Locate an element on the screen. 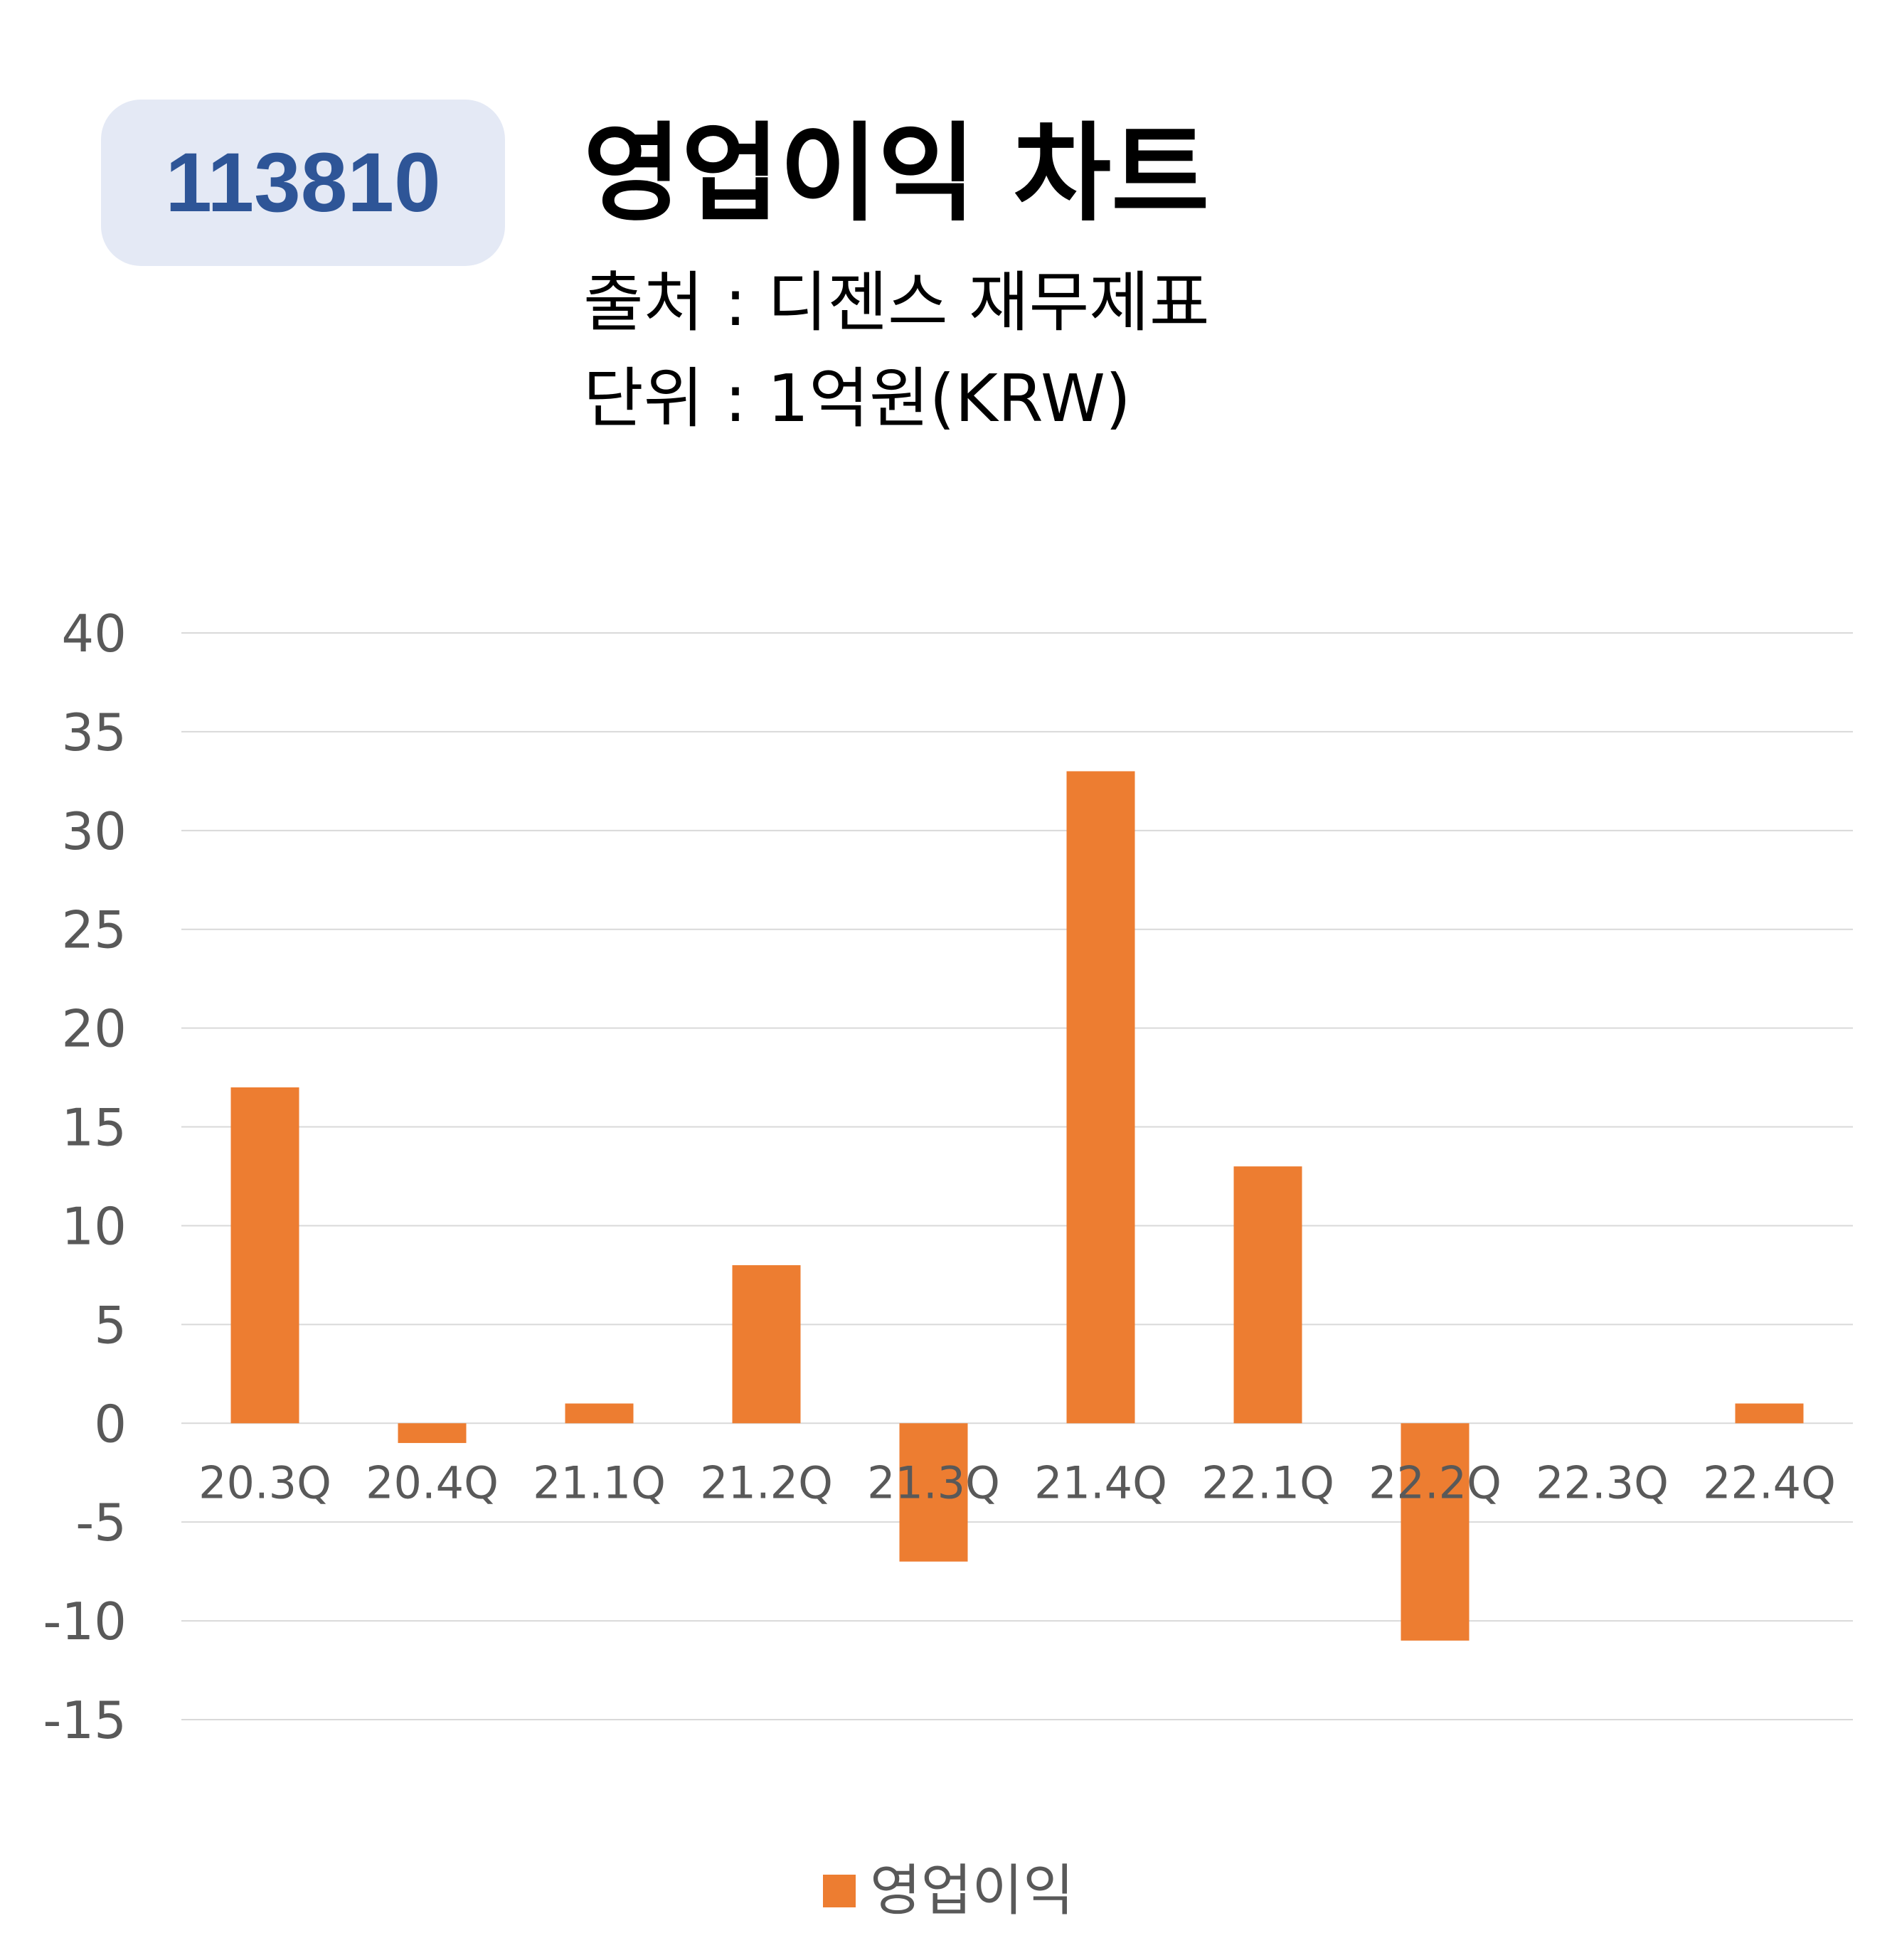 The height and width of the screenshot is (1960, 1897). x-tick-label: 22.4Q is located at coordinates (1770, 1482).